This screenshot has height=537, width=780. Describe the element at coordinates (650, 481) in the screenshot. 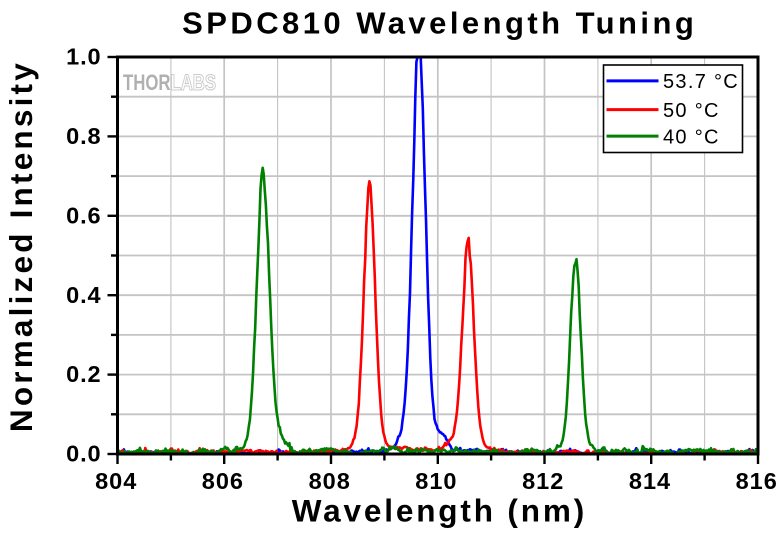

I see `svg-text: 814` at that location.